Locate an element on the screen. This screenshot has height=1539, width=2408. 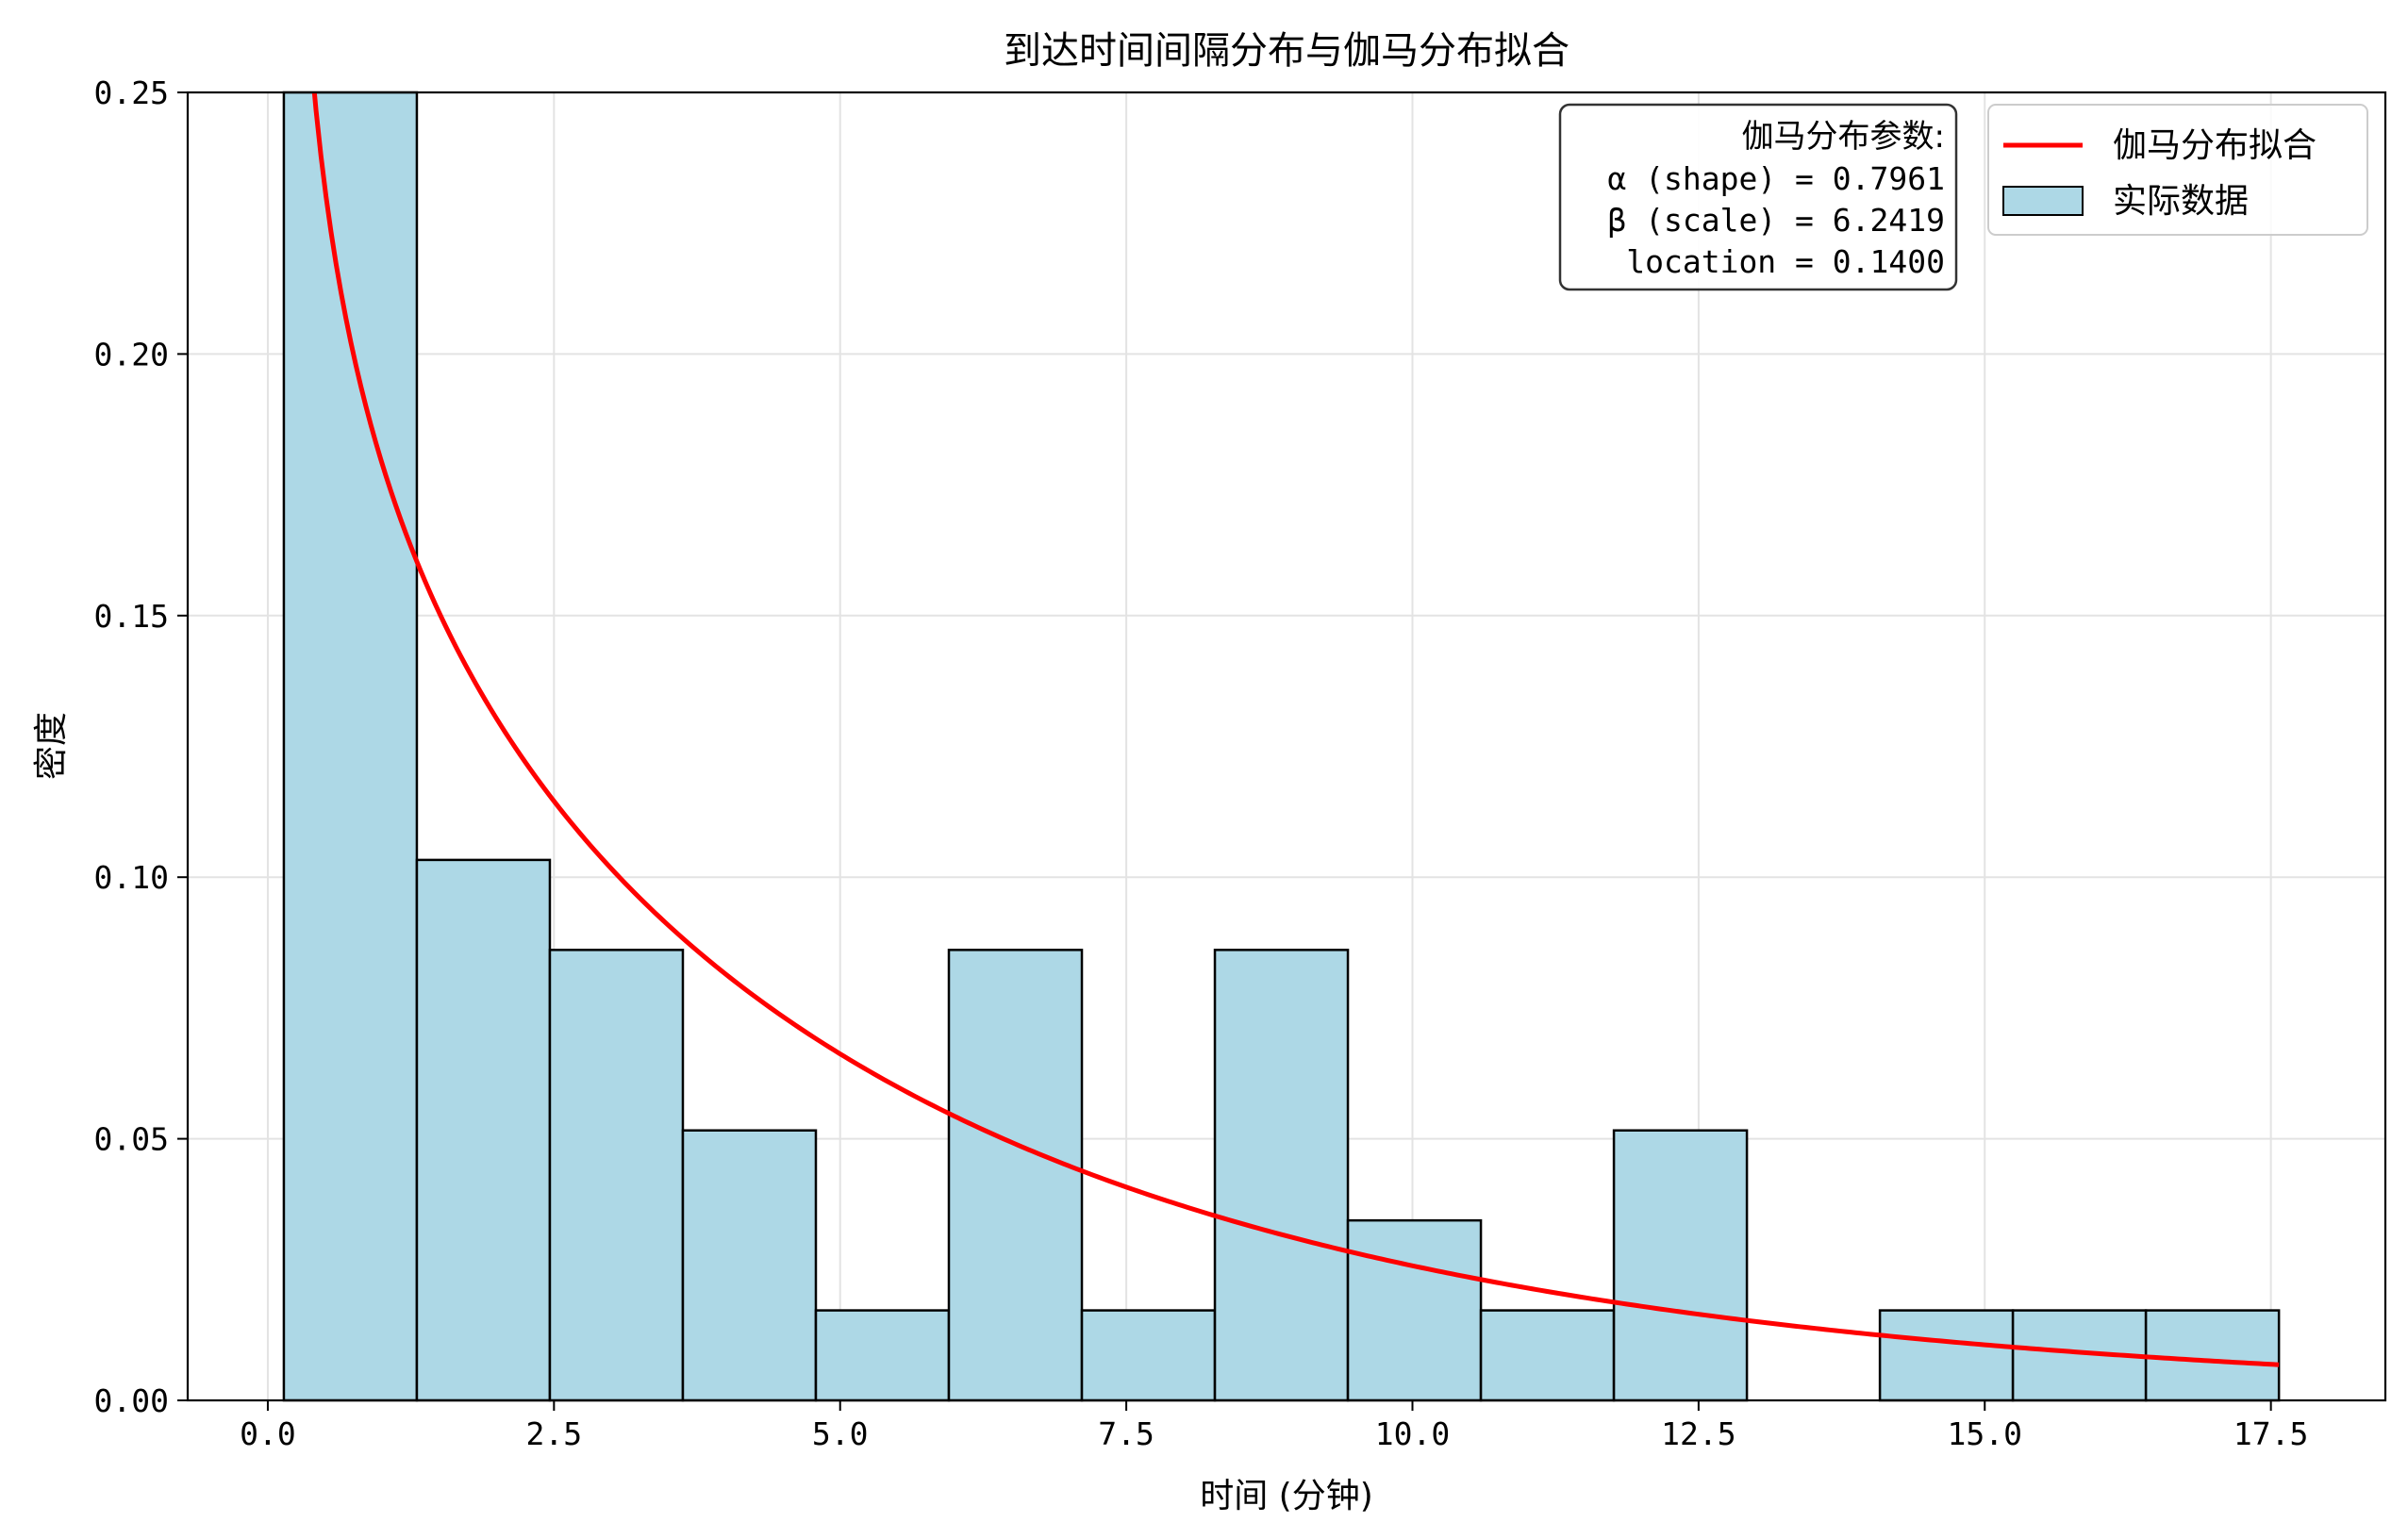
legend-label-data: 实际数据 is located at coordinates (2181, 201).